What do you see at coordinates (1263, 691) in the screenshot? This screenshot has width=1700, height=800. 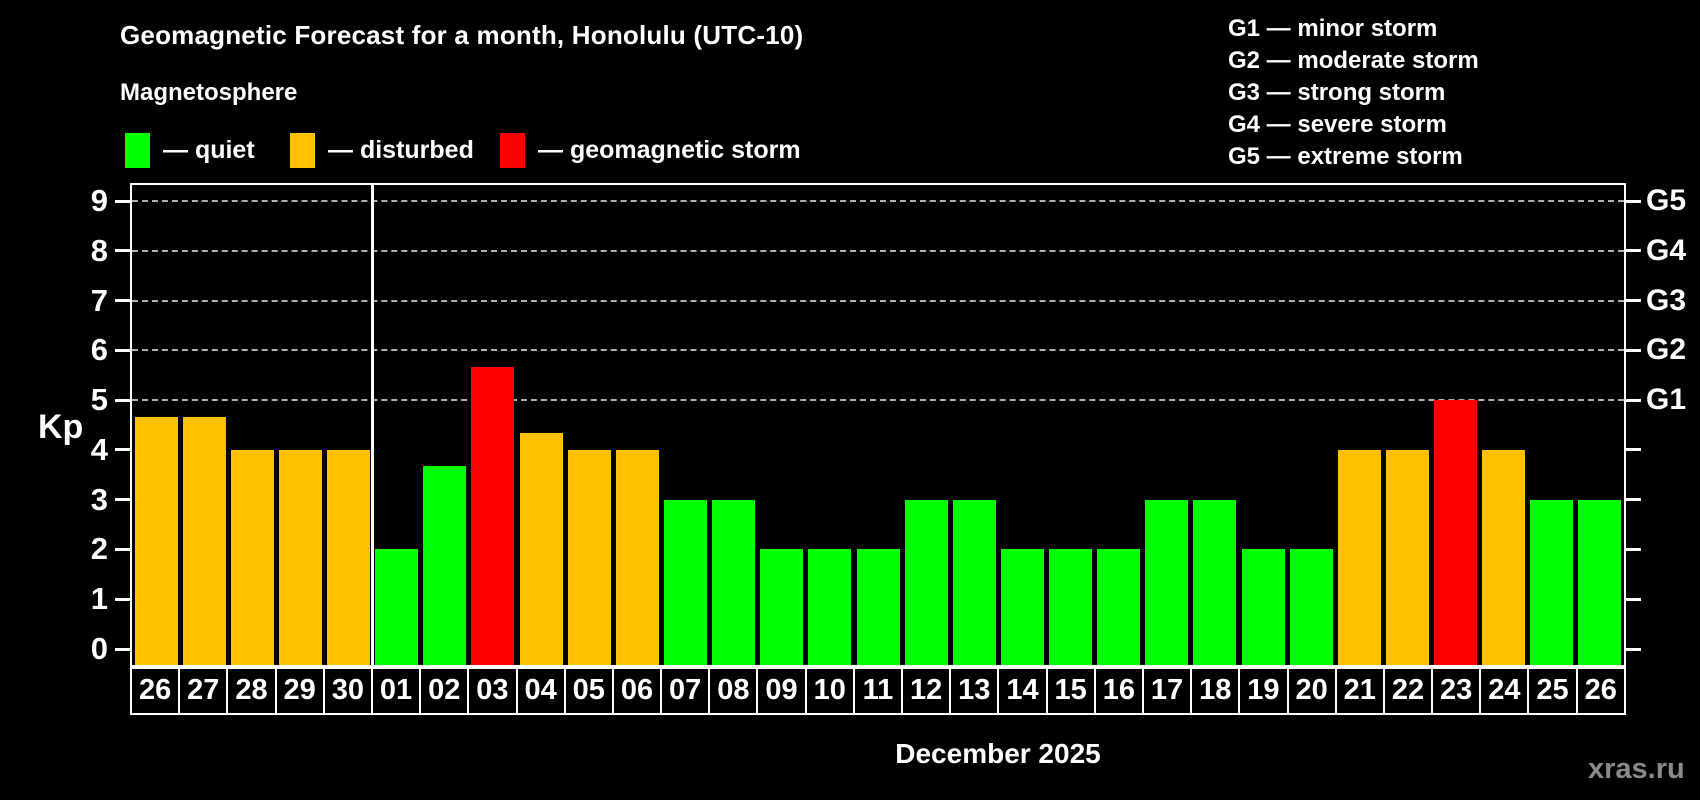 I see `day-label-19-dec: 19` at bounding box center [1263, 691].